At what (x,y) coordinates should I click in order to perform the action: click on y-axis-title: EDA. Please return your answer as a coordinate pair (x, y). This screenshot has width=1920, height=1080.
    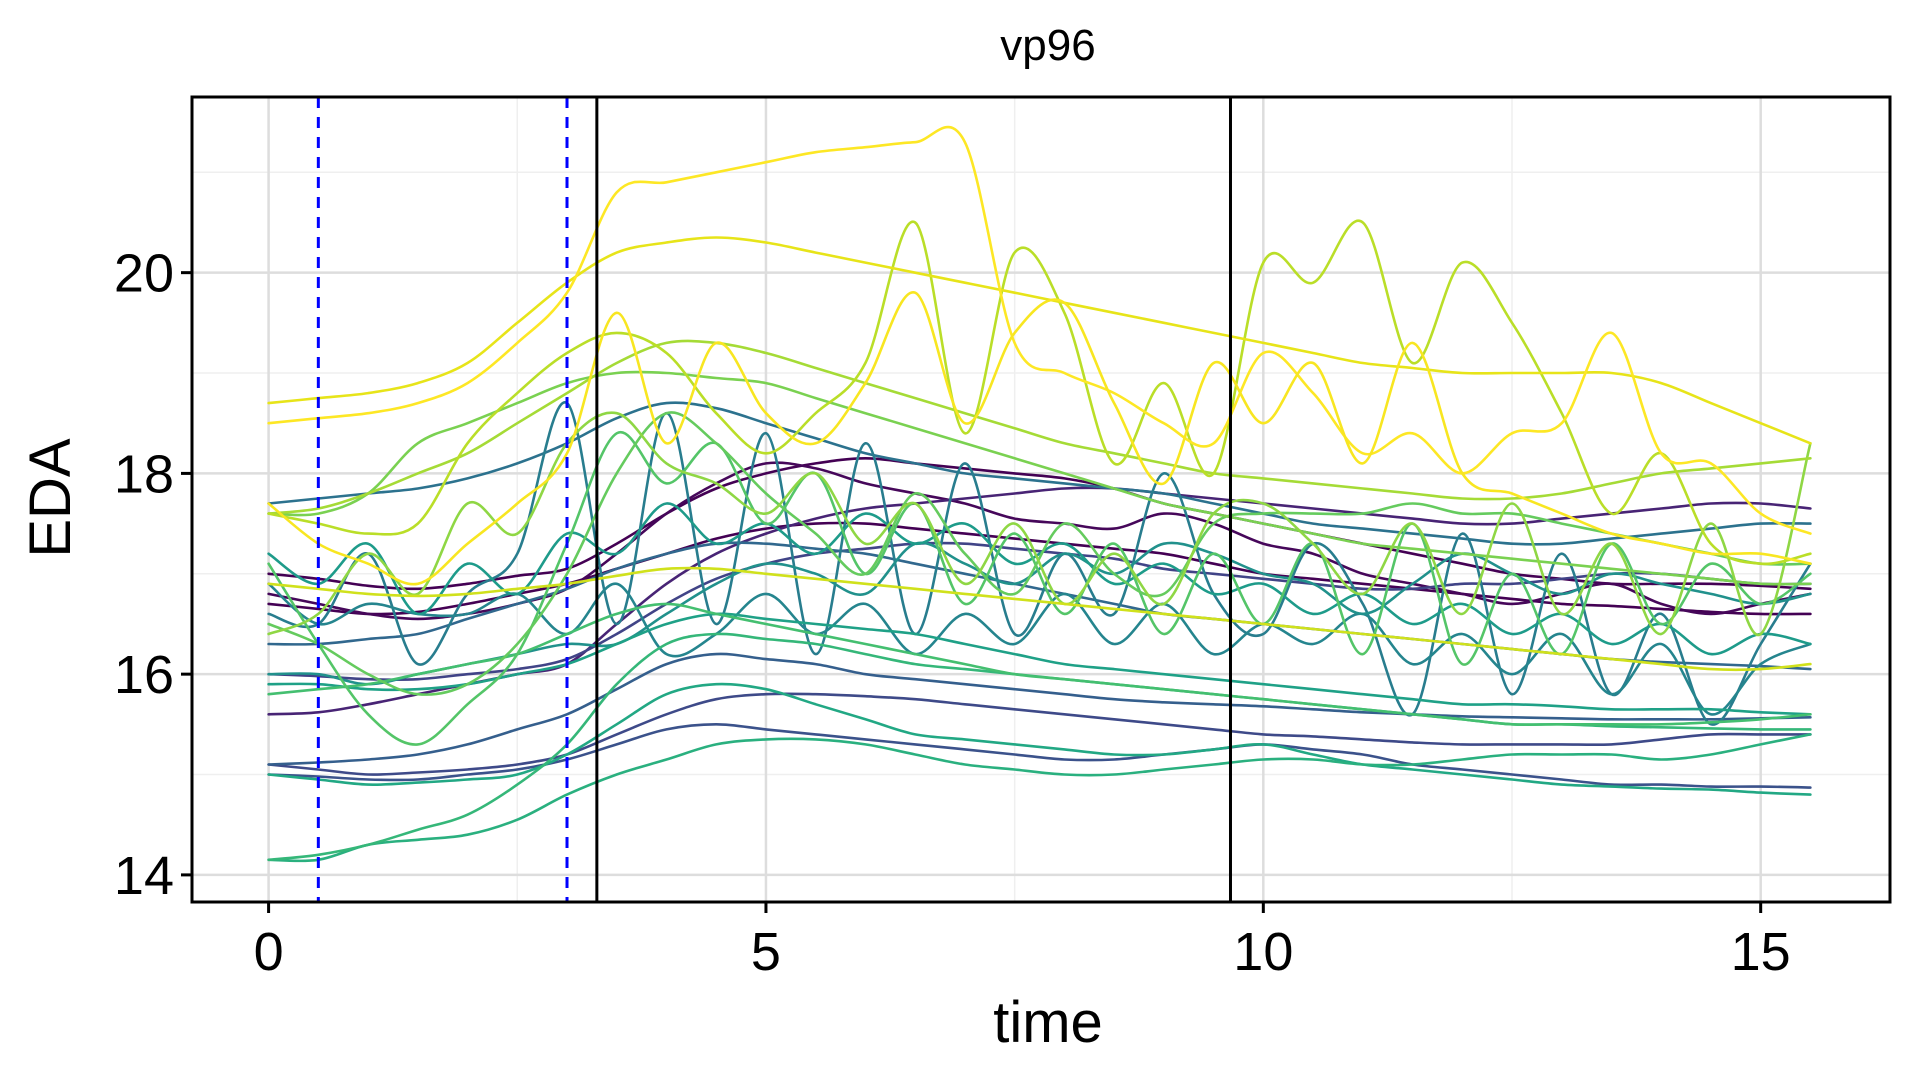
    Looking at the image, I should click on (50, 498).